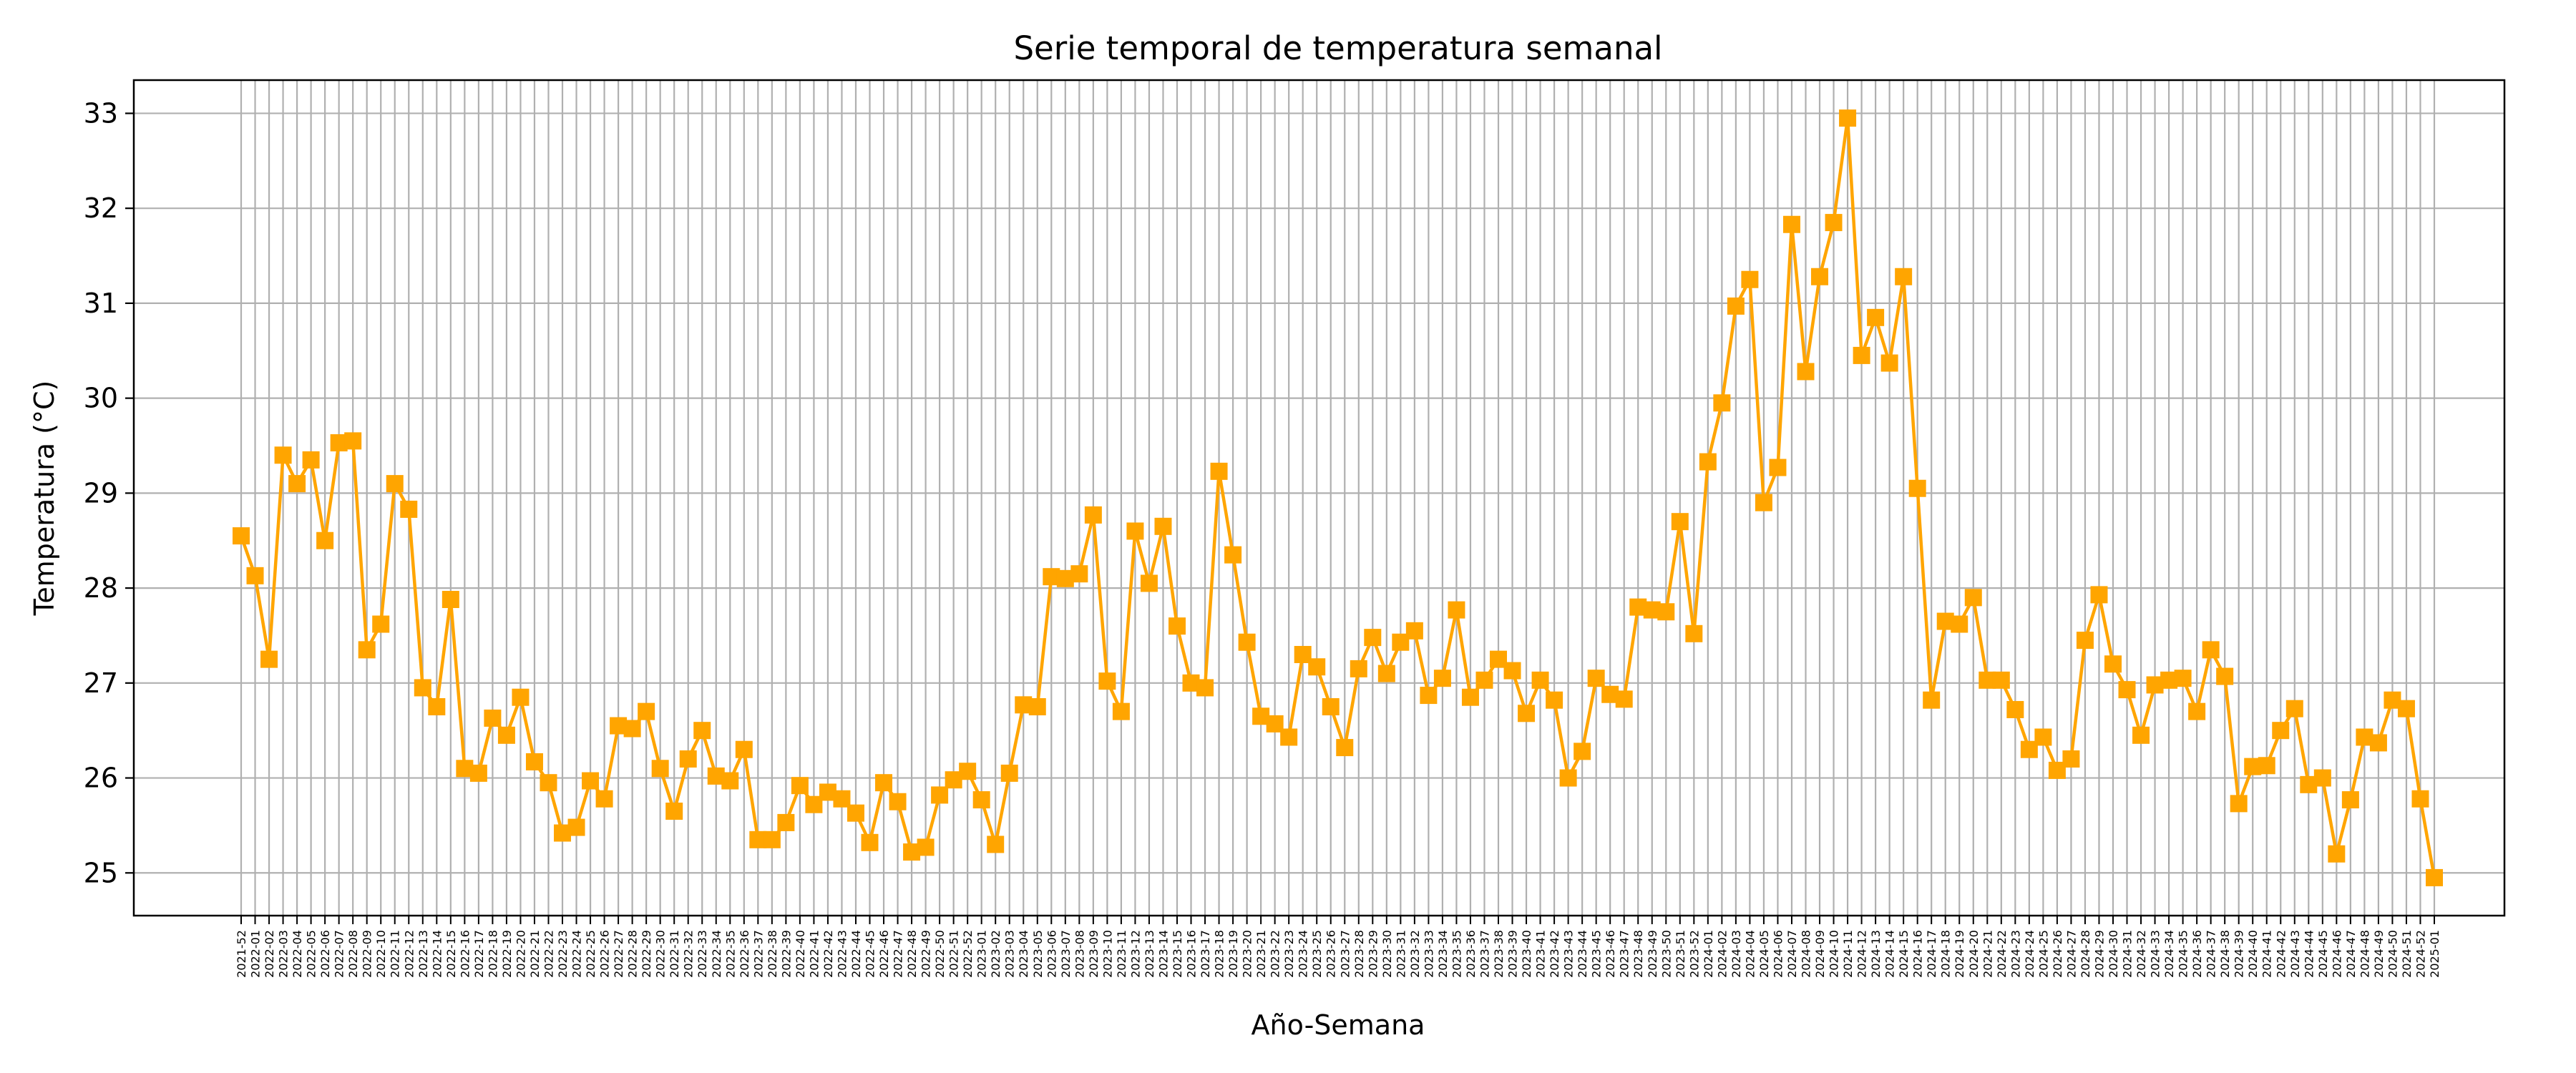 Image resolution: width=2576 pixels, height=1073 pixels. Describe the element at coordinates (1750, 954) in the screenshot. I see `x-tick-label: 2024-04` at that location.